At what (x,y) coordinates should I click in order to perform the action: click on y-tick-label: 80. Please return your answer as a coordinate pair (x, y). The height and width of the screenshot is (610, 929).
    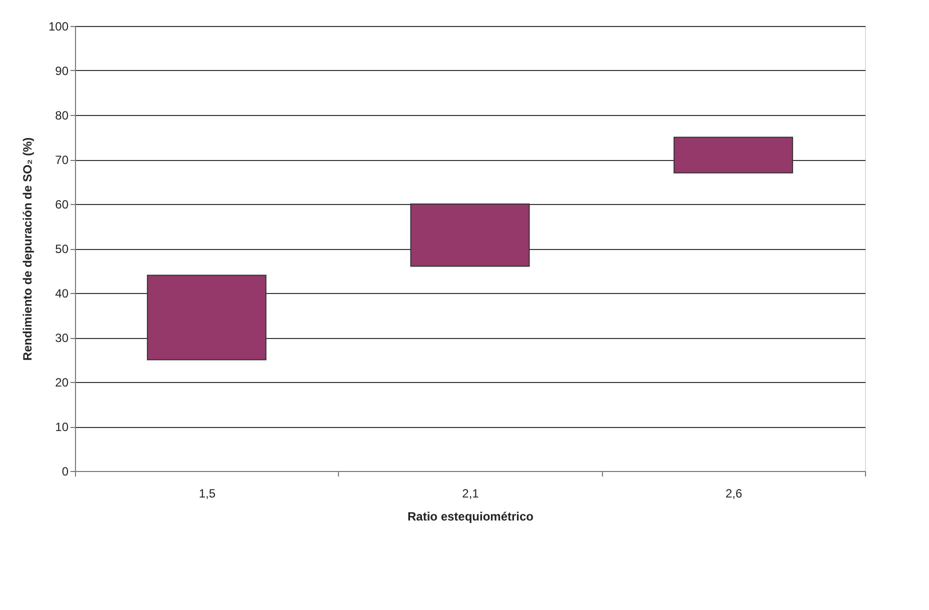
    Looking at the image, I should click on (62, 115).